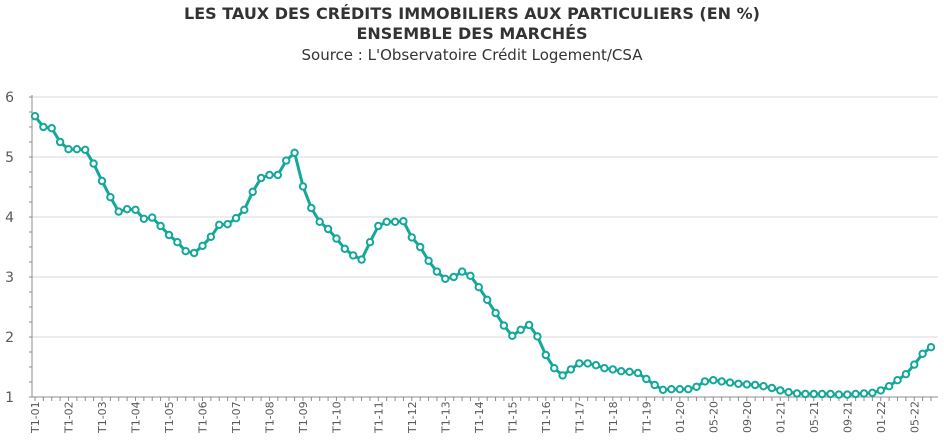 The height and width of the screenshot is (444, 944). I want to click on x-tick-label: 01-20, so click(680, 417).